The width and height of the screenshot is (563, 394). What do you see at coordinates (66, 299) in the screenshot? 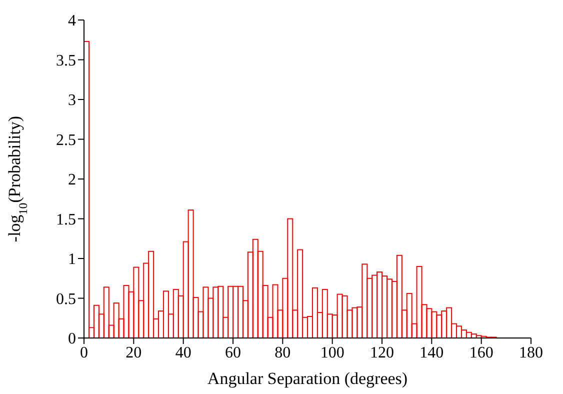
I see `y-tick-label: 0.5` at bounding box center [66, 299].